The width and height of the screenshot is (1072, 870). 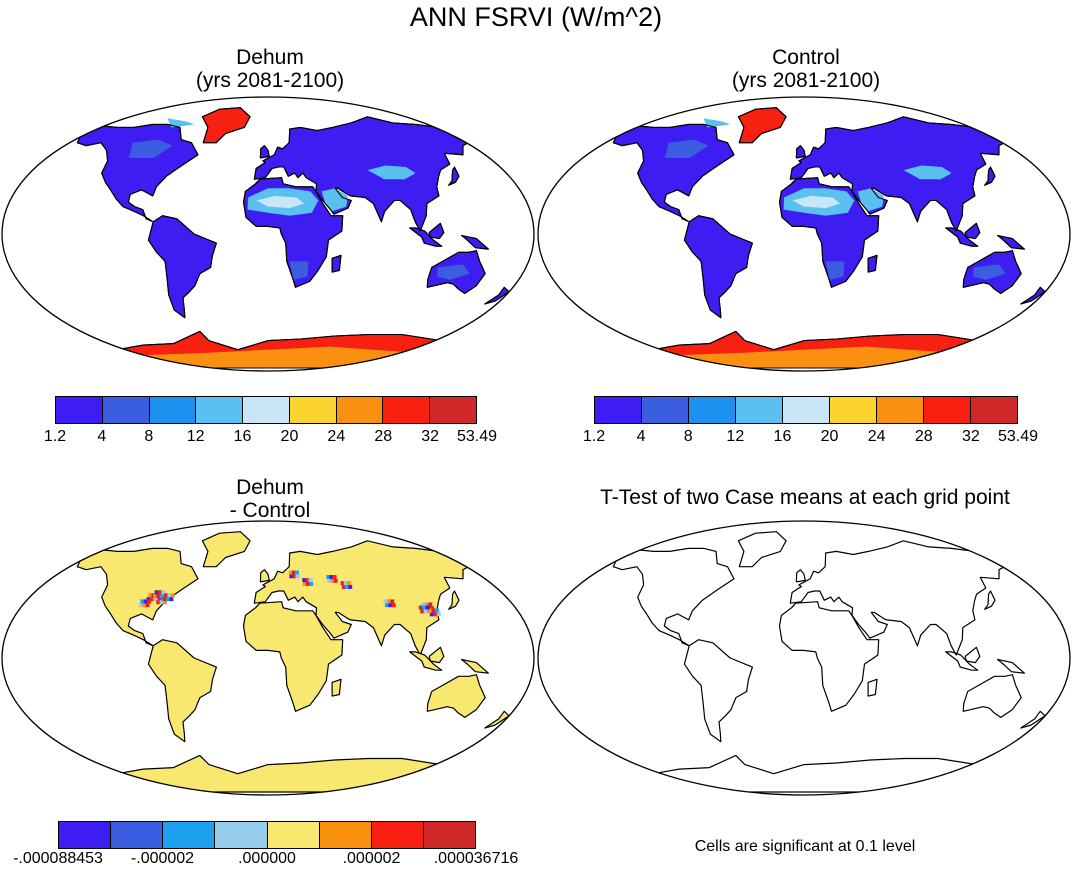 I want to click on land-japan, so click(x=990, y=600).